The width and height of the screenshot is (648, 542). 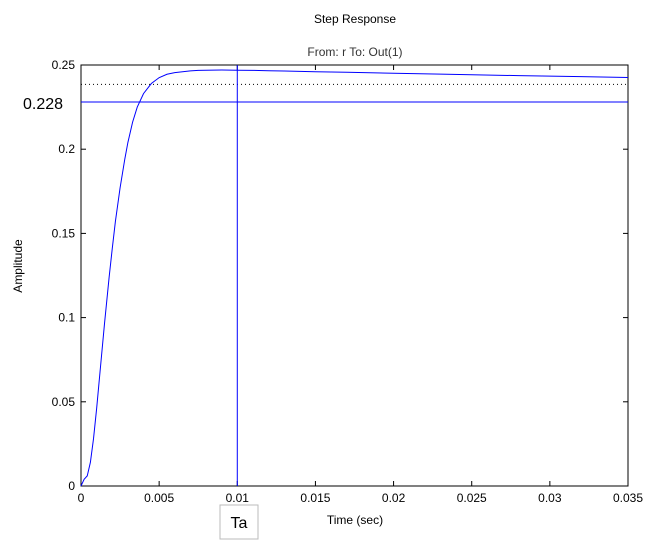 What do you see at coordinates (550, 498) in the screenshot?
I see `x-tick-label: 0.03` at bounding box center [550, 498].